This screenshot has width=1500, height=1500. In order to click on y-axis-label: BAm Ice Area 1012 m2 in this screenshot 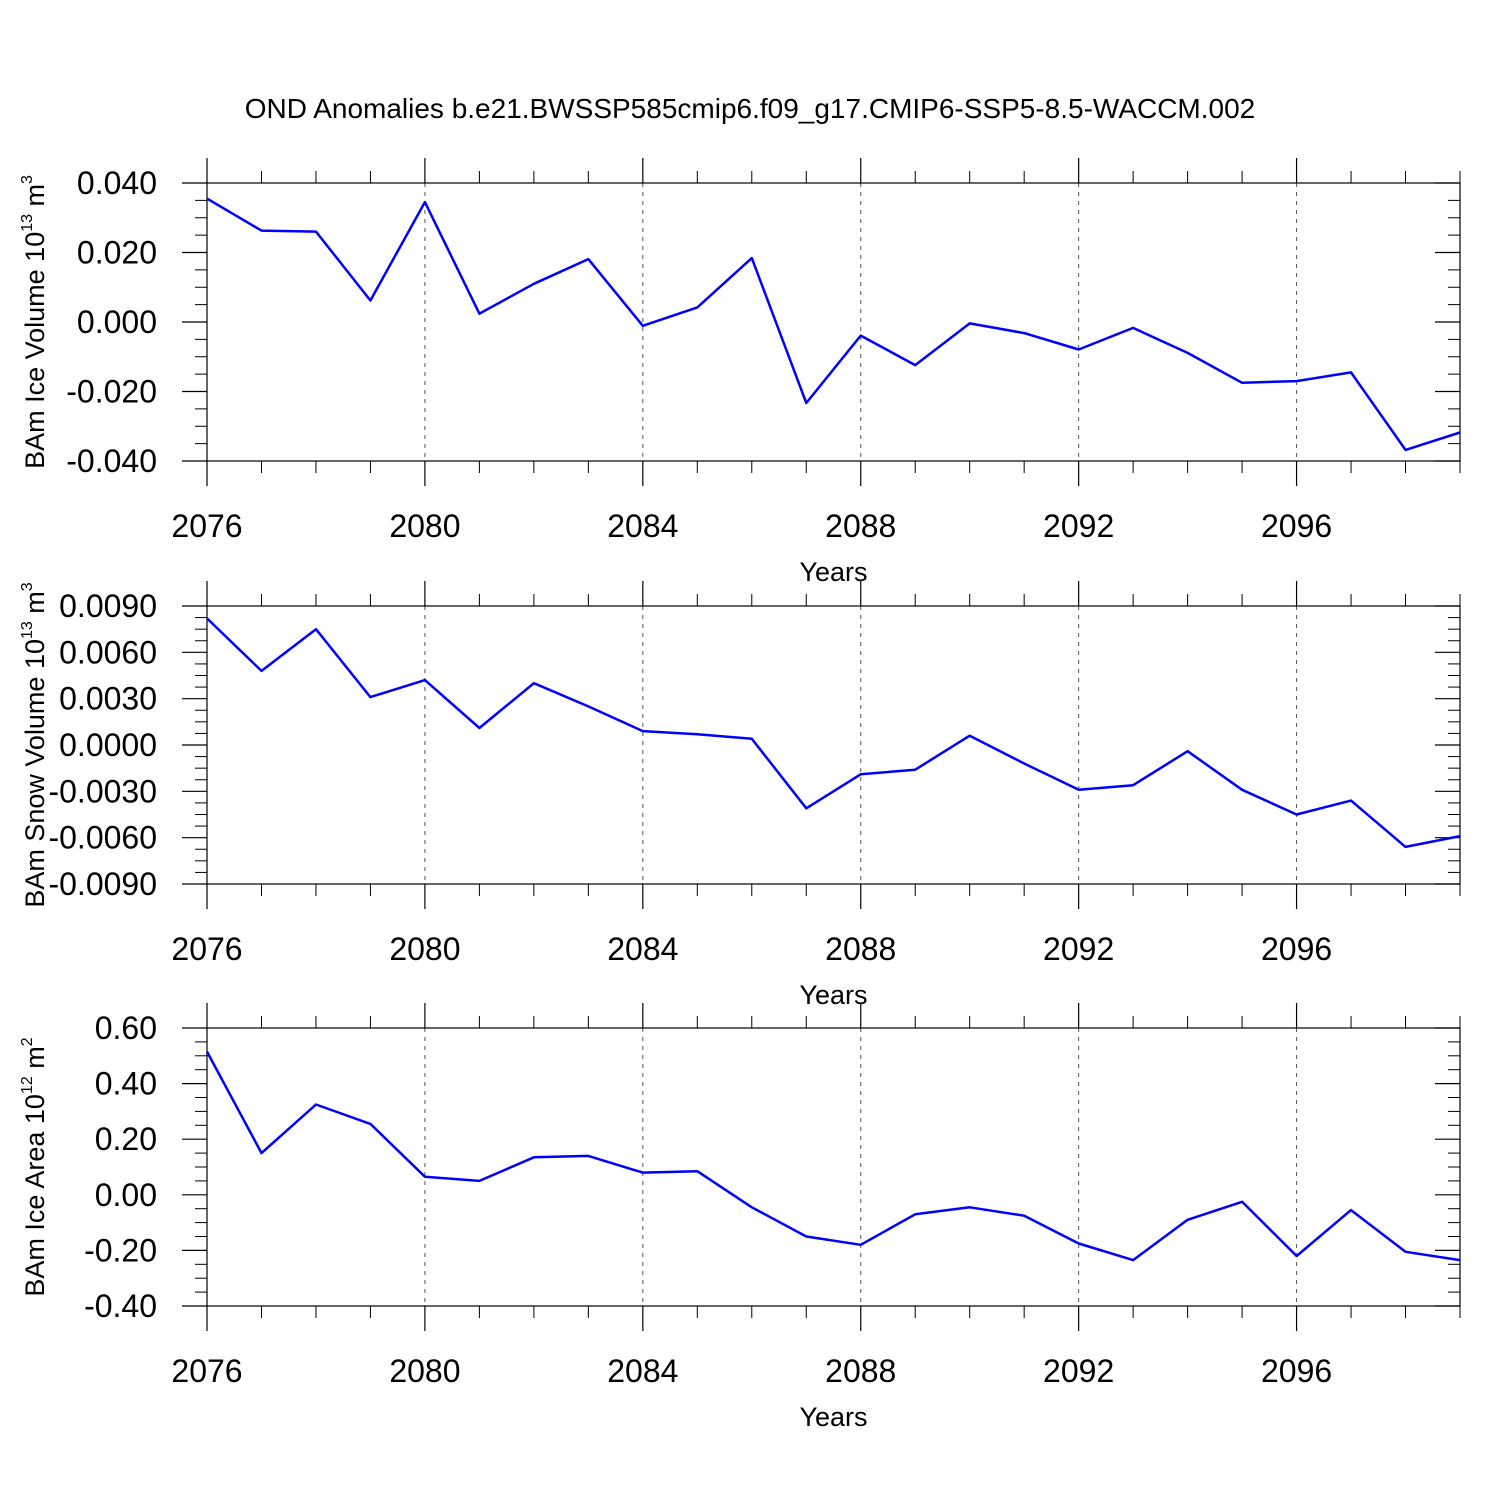, I will do `click(34, 1166)`.